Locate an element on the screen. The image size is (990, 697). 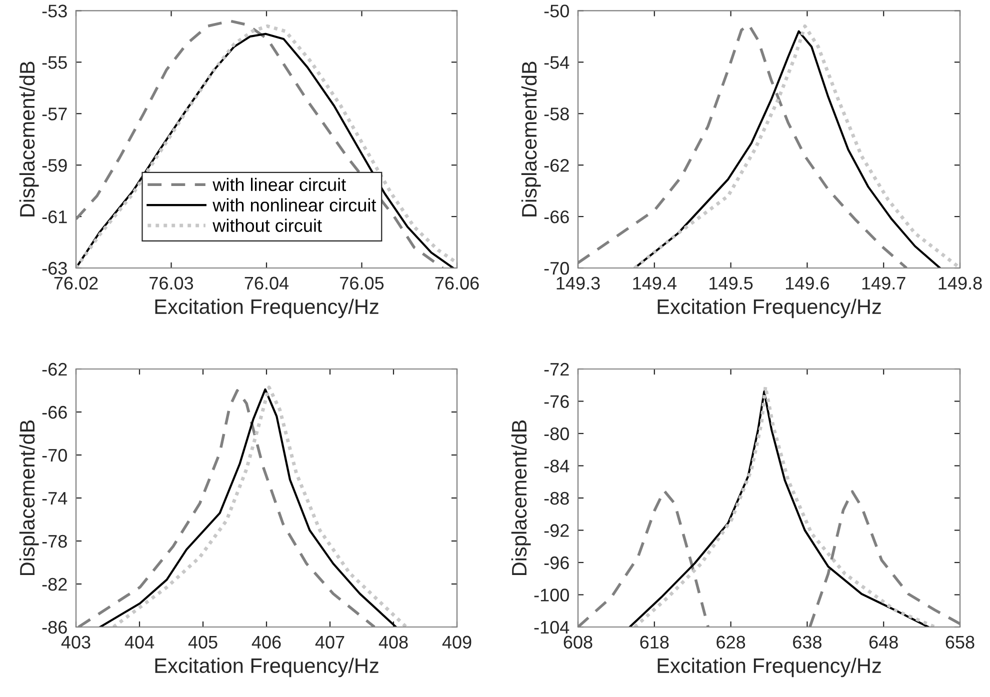
legend-label: with nonlinear circuit is located at coordinates (294, 205).